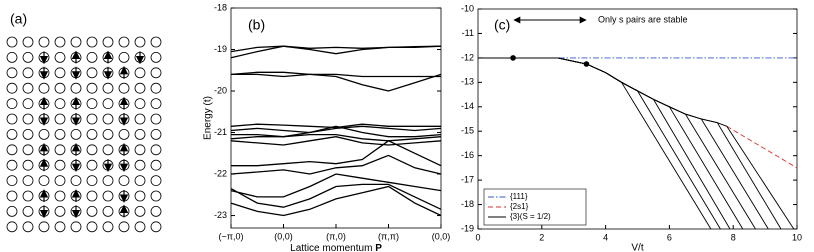  What do you see at coordinates (336, 236) in the screenshot?
I see `x-tick-label: (π,0)` at bounding box center [336, 236].